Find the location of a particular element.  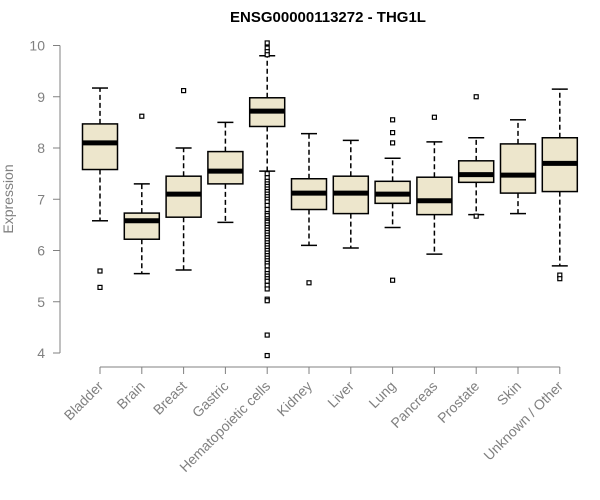

y-axis-title: Expression is located at coordinates (8, 198).